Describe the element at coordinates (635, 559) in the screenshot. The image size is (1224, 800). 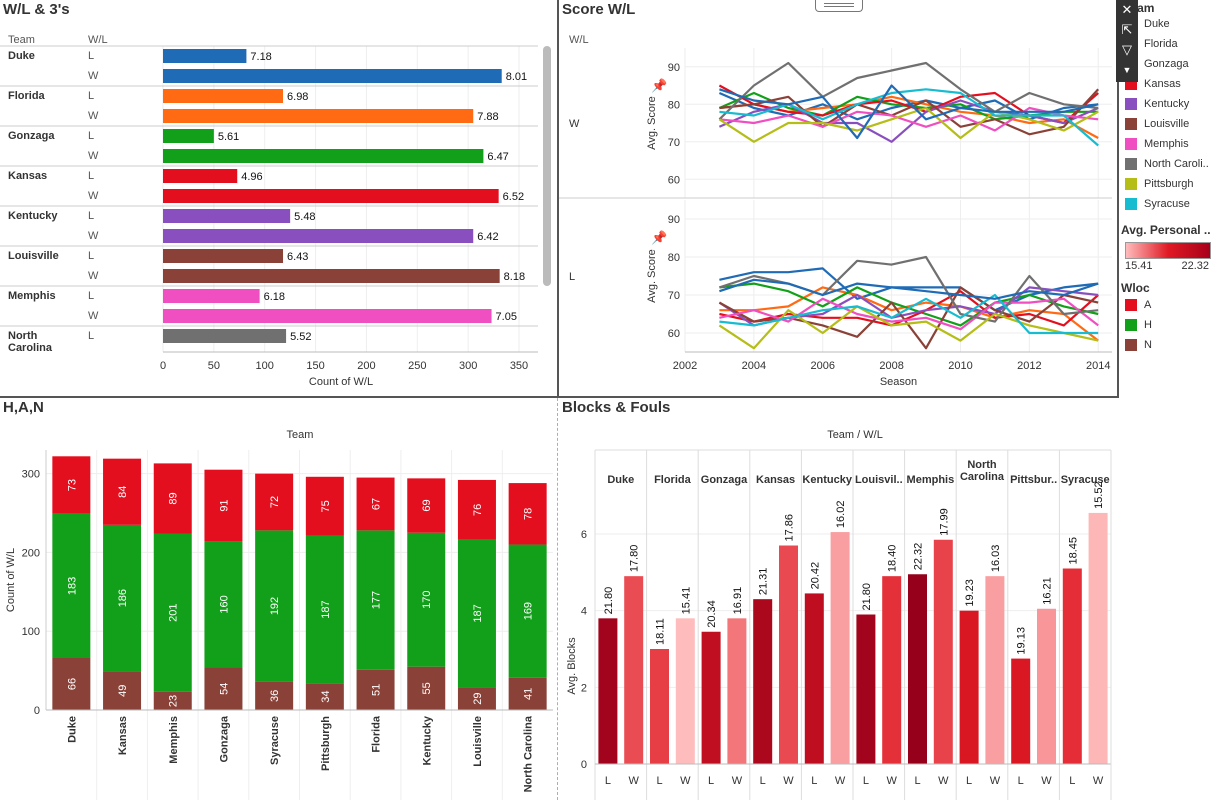
I see `bar-value-label: 17.80` at that location.